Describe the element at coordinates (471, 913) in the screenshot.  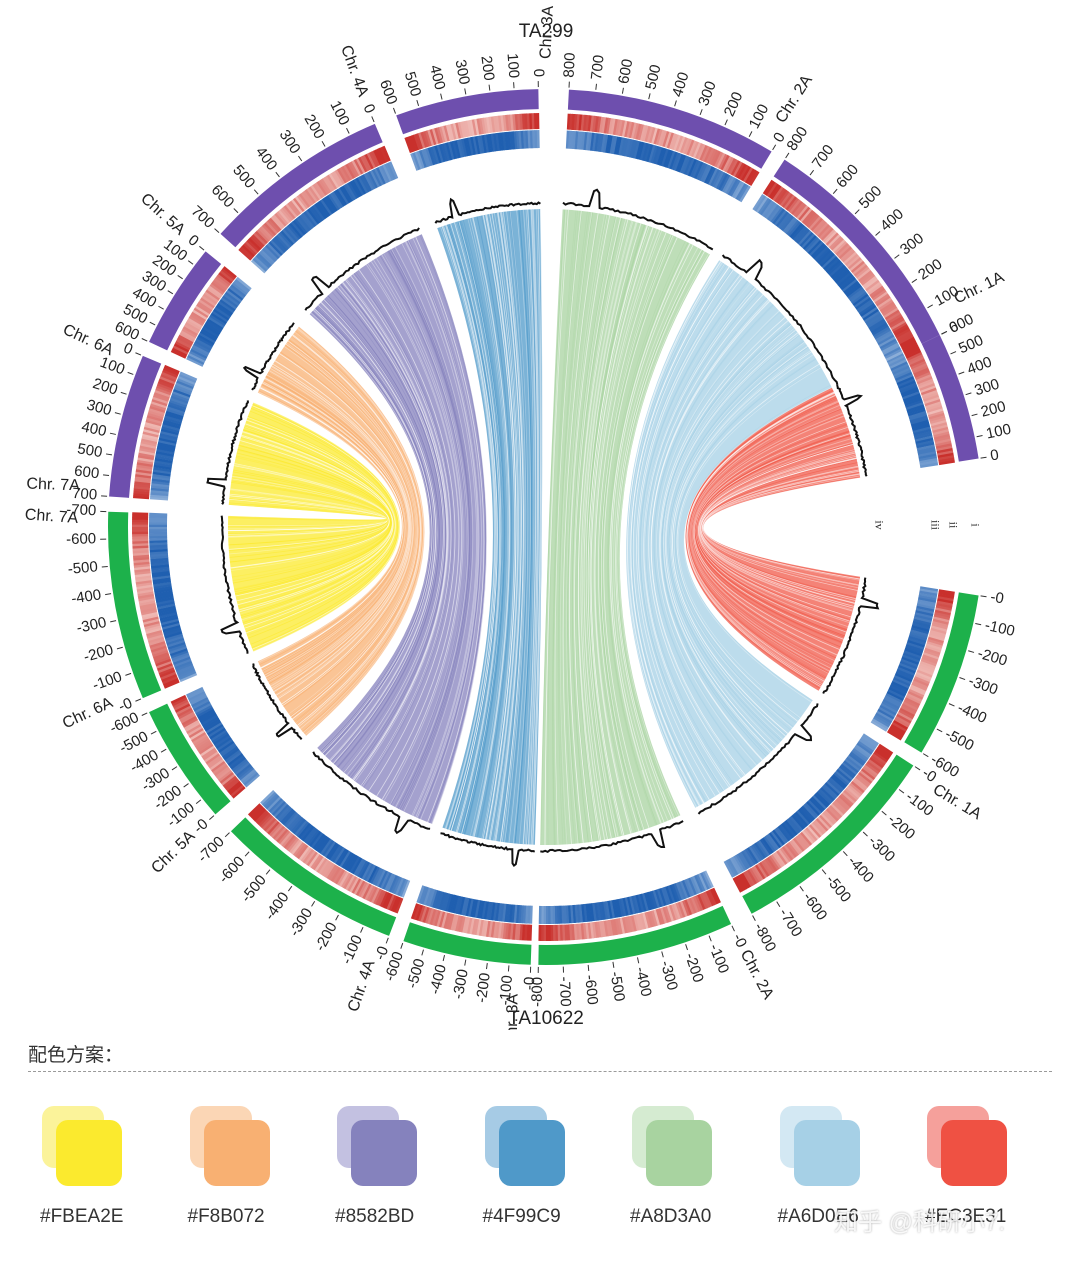
I see `heatmap-bottom-chr4a` at that location.